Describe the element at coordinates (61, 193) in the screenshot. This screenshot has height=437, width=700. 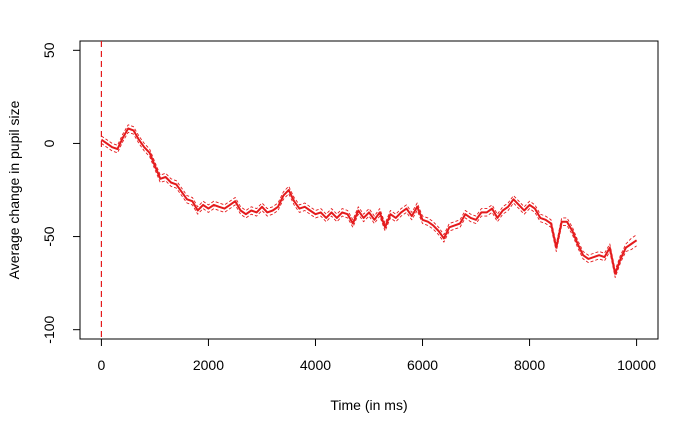
I see `y-axis: -100 -50 0 50` at that location.